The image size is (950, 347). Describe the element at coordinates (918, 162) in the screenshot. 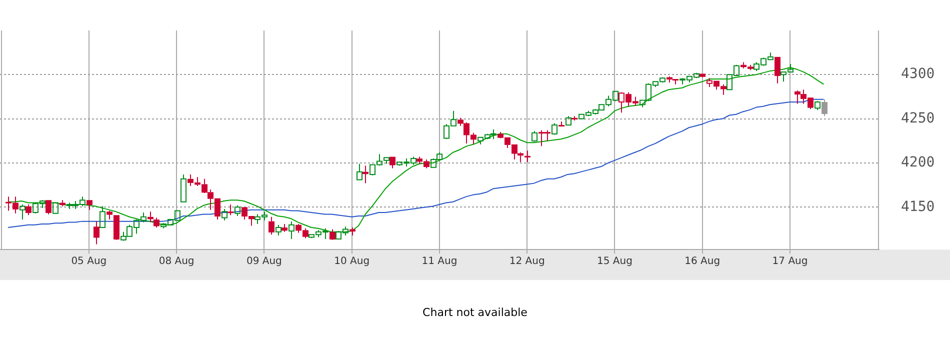

I see `y-tick-label: 4200` at that location.